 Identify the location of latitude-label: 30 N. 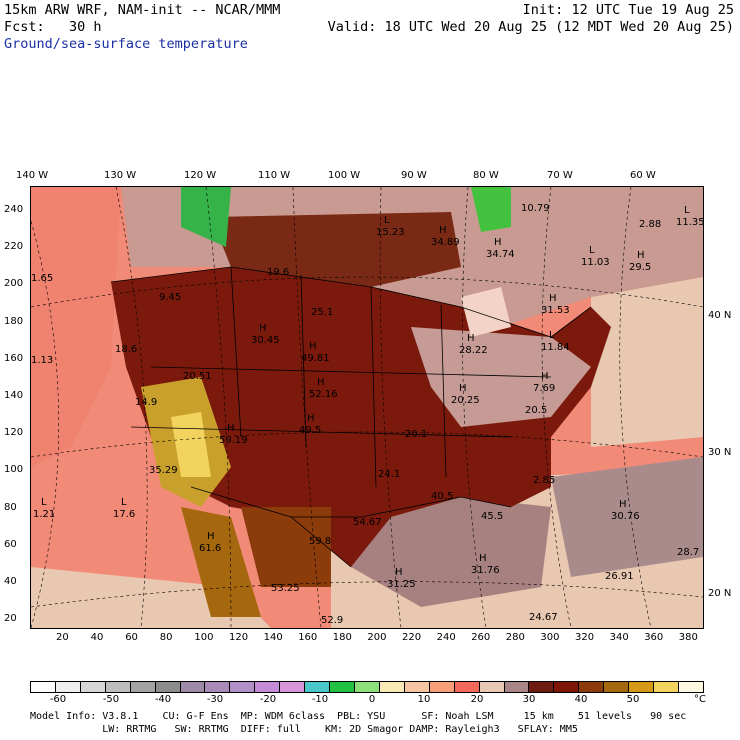
(720, 452).